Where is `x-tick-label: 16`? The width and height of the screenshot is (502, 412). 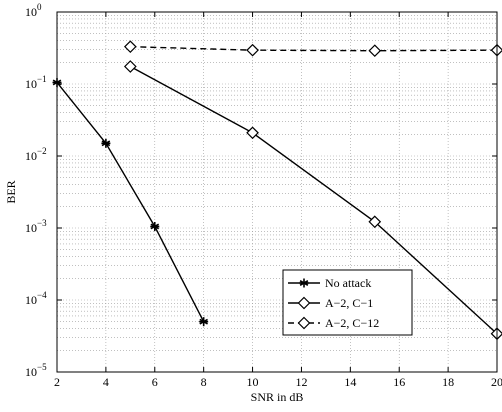 x-tick-label: 16 is located at coordinates (399, 382).